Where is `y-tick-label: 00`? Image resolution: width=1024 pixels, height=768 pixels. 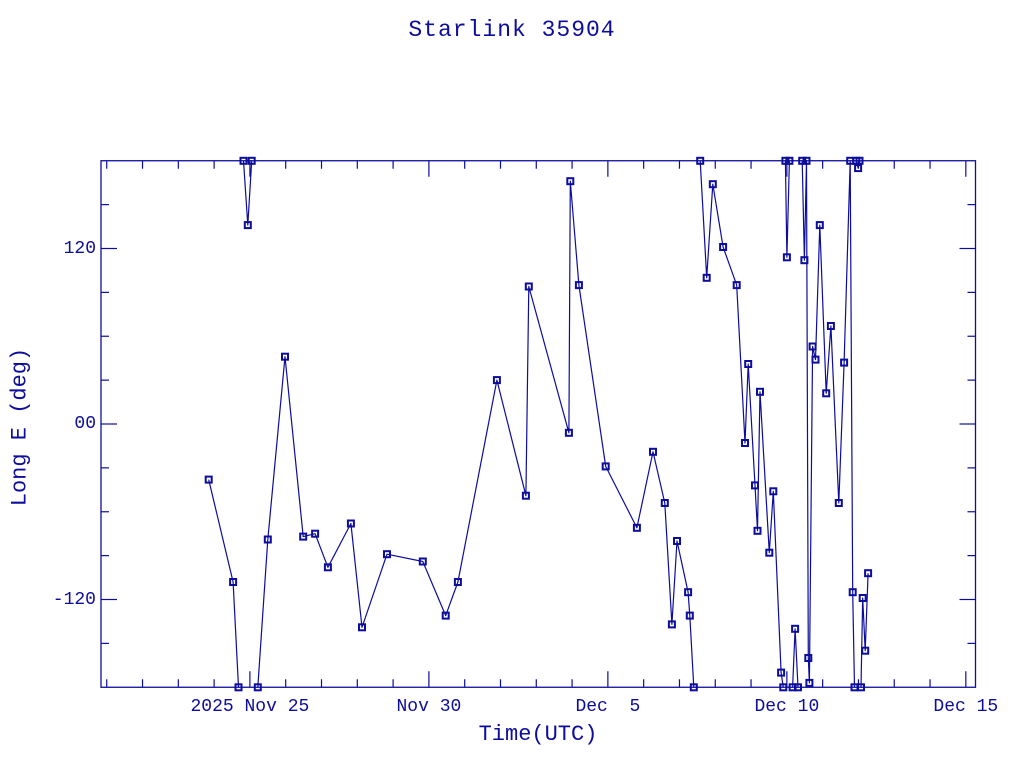 y-tick-label: 00 is located at coordinates (85, 424).